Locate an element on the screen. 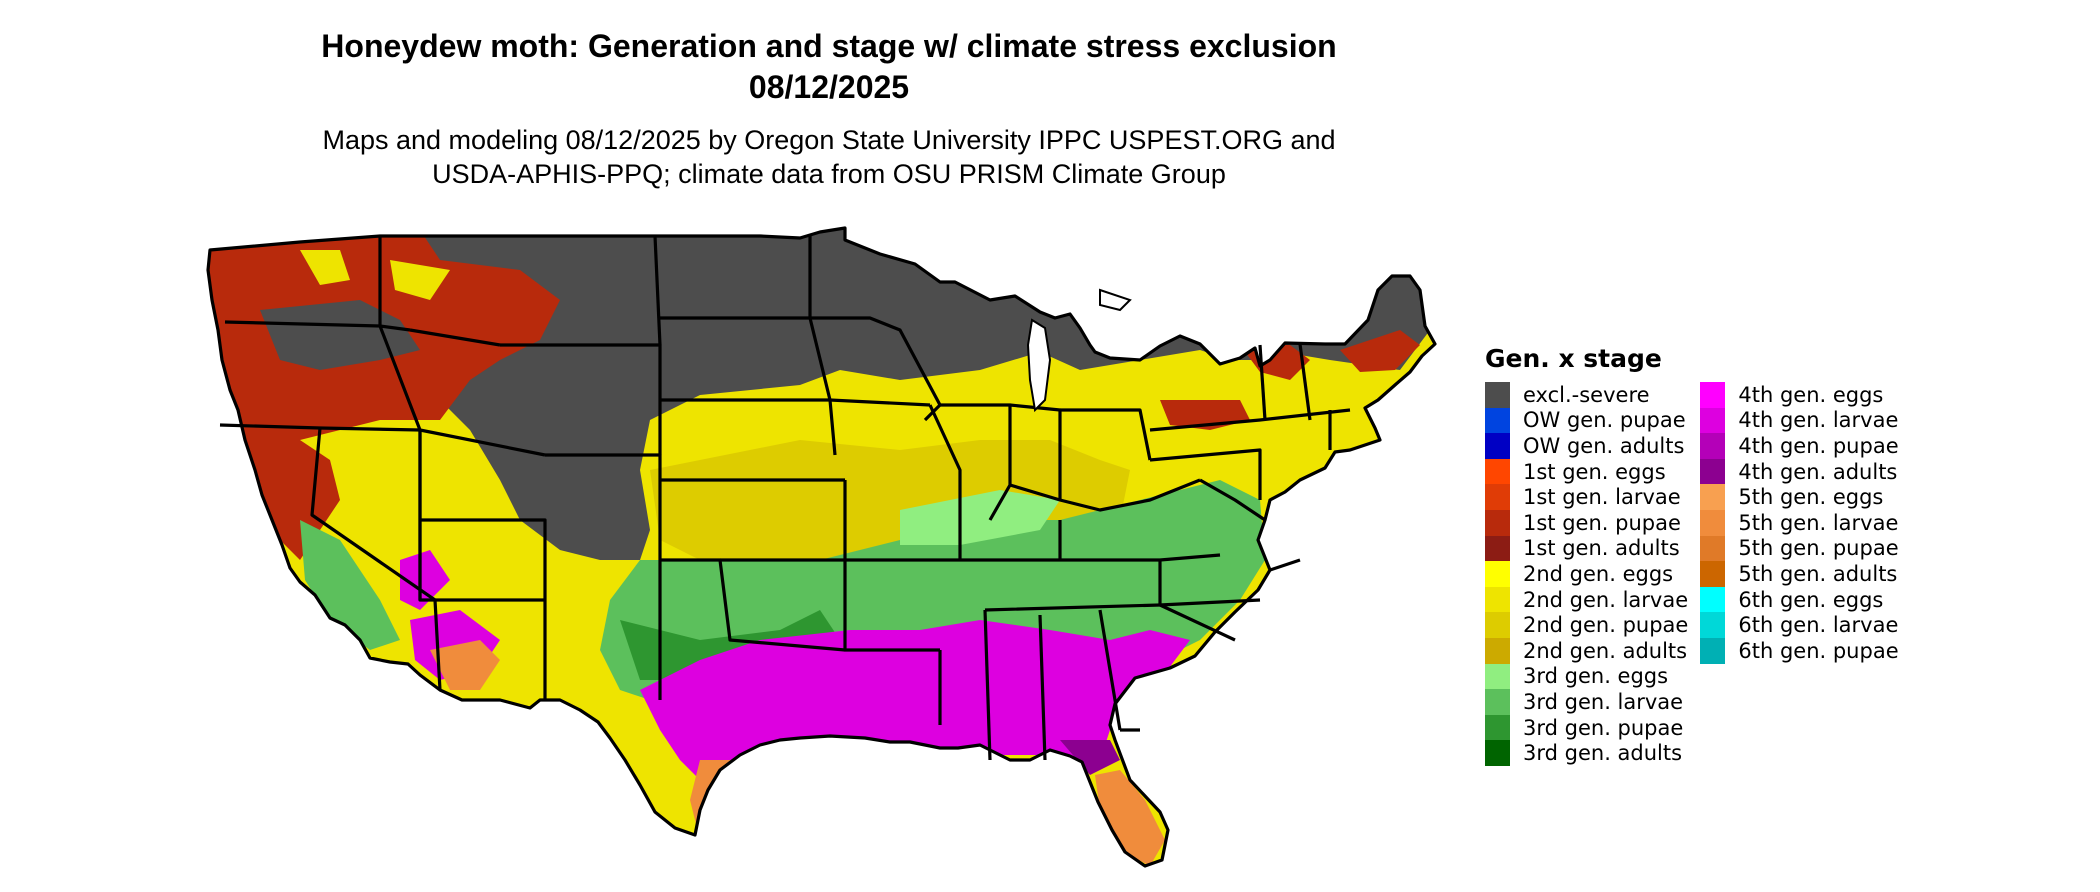  legend-item: 5th gen. eggs is located at coordinates (1799, 497).